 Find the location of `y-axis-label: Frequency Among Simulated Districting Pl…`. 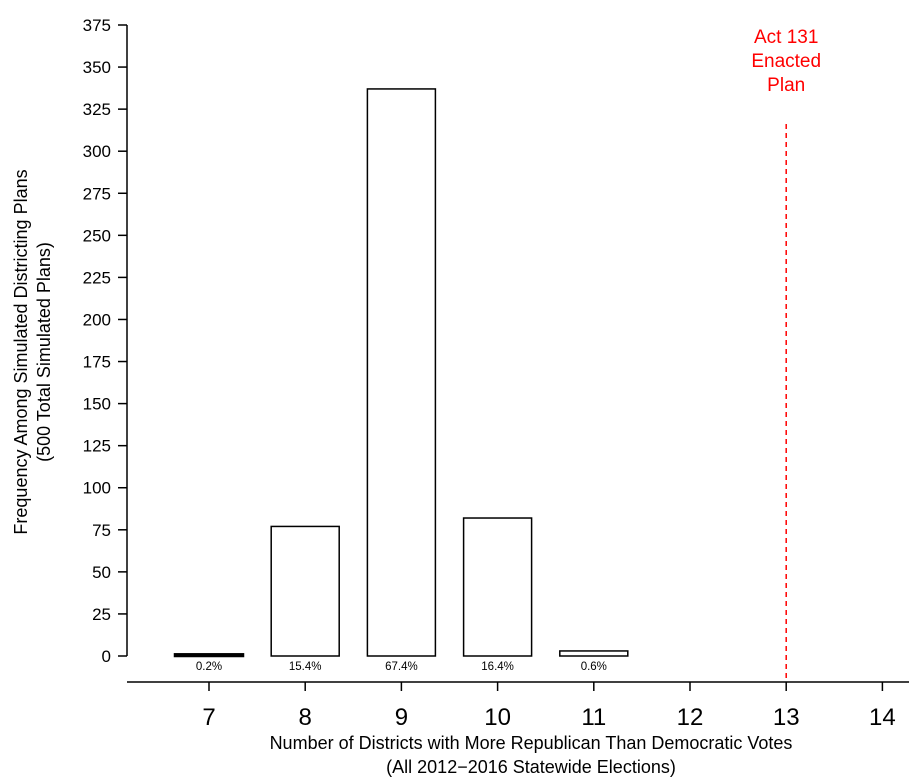

y-axis-label: Frequency Among Simulated Districting Pl… is located at coordinates (21, 351).